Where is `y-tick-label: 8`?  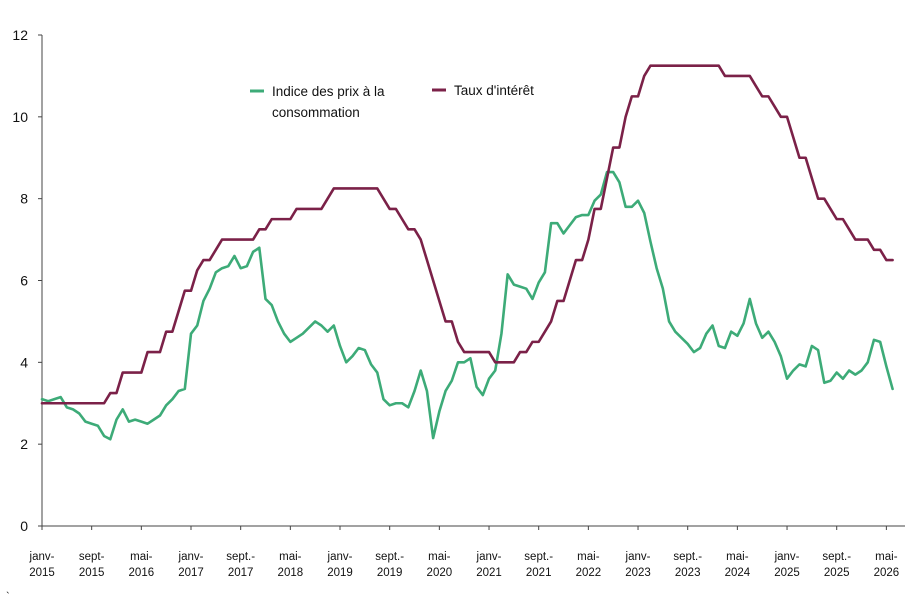
y-tick-label: 8 is located at coordinates (24, 199).